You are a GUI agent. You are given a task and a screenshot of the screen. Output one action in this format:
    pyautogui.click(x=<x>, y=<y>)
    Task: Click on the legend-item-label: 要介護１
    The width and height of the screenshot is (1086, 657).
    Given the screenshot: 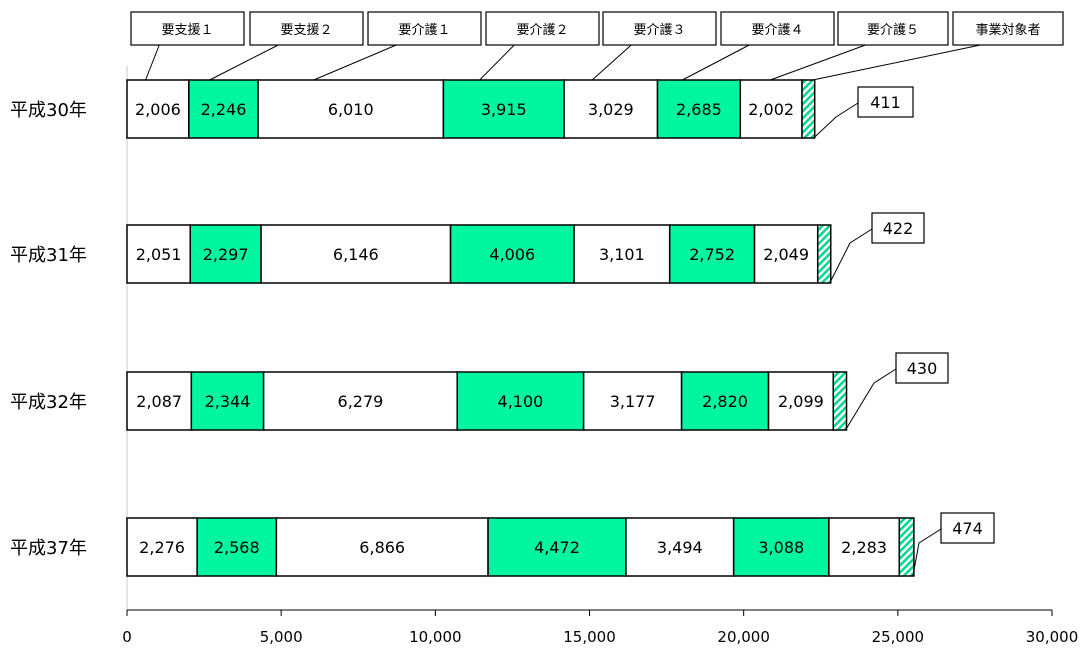 What is the action you would take?
    pyautogui.click(x=424, y=30)
    